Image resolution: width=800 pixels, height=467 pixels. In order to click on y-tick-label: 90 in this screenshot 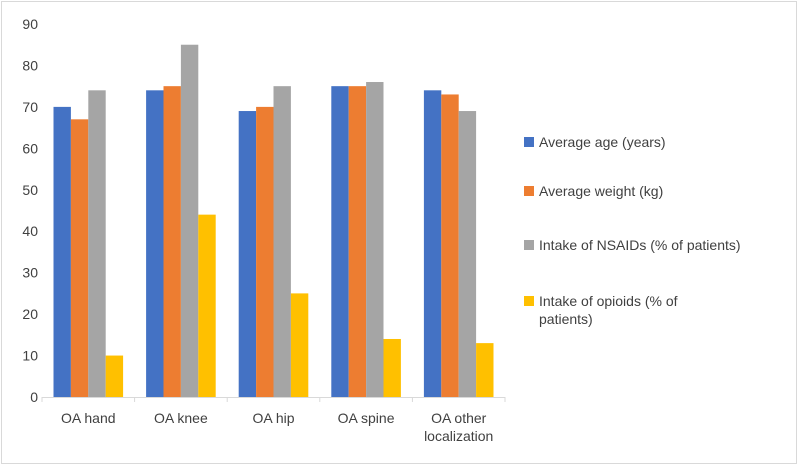, I will do `click(30, 24)`.